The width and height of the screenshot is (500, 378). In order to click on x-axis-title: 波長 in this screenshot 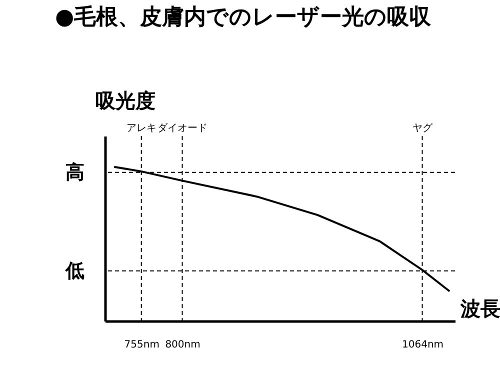, I will do `click(480, 308)`.